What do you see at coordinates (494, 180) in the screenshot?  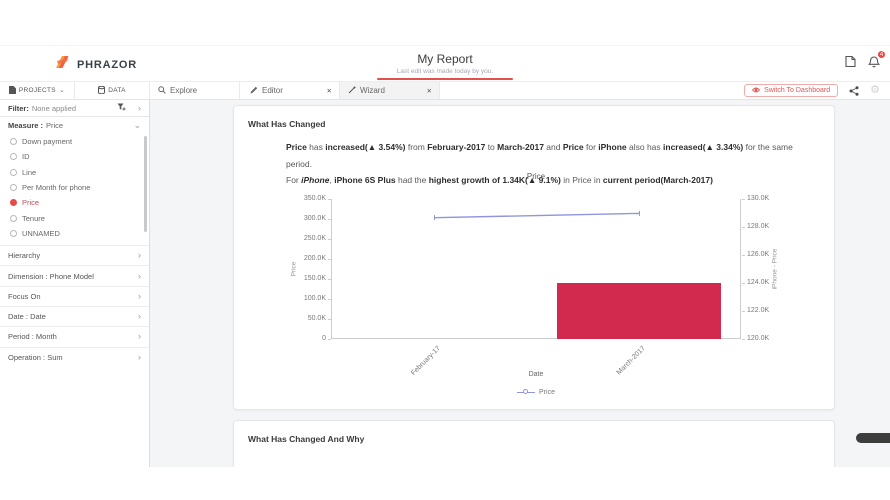 I see `narrative-segment: highest growth of 1.34K(▲ 9.1%)` at bounding box center [494, 180].